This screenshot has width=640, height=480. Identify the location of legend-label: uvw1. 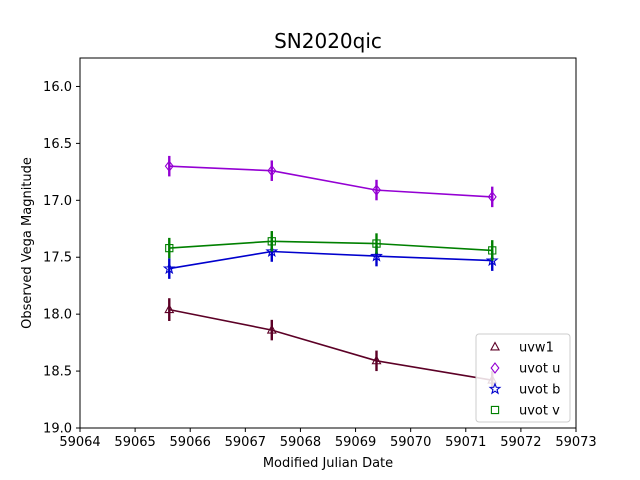
(536, 348).